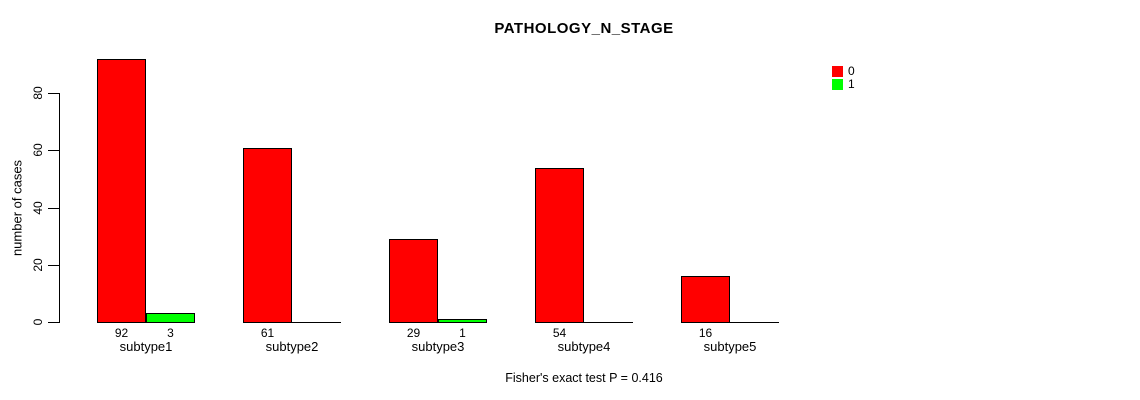 The height and width of the screenshot is (400, 1140). I want to click on category-label: subtype2, so click(292, 346).